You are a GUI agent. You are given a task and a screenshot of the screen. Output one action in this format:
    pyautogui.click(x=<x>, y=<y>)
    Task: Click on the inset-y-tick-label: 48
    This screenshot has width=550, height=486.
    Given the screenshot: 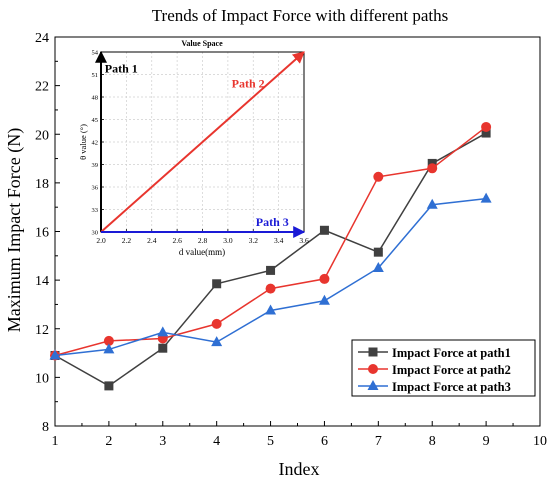 What is the action you would take?
    pyautogui.click(x=95, y=98)
    